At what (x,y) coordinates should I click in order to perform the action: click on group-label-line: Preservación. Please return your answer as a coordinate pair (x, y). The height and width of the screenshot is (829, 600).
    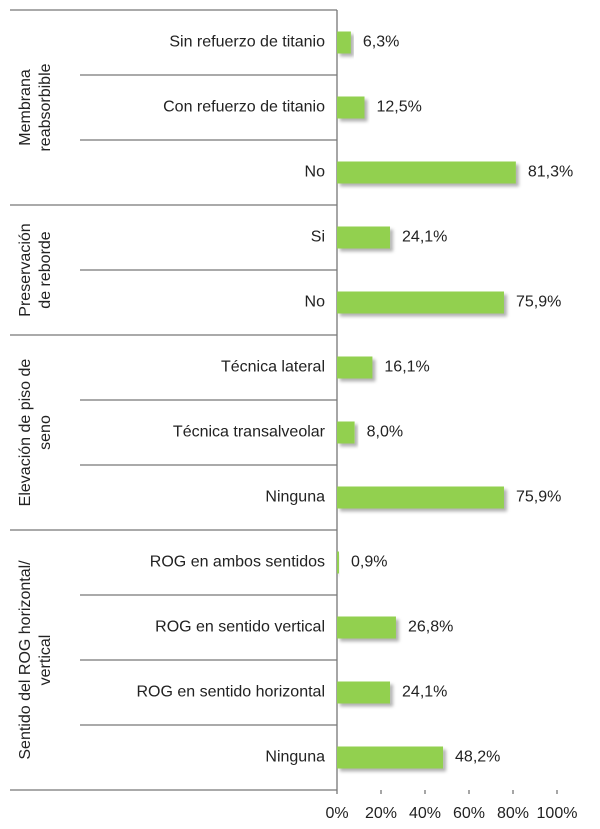
    Looking at the image, I should click on (25, 269).